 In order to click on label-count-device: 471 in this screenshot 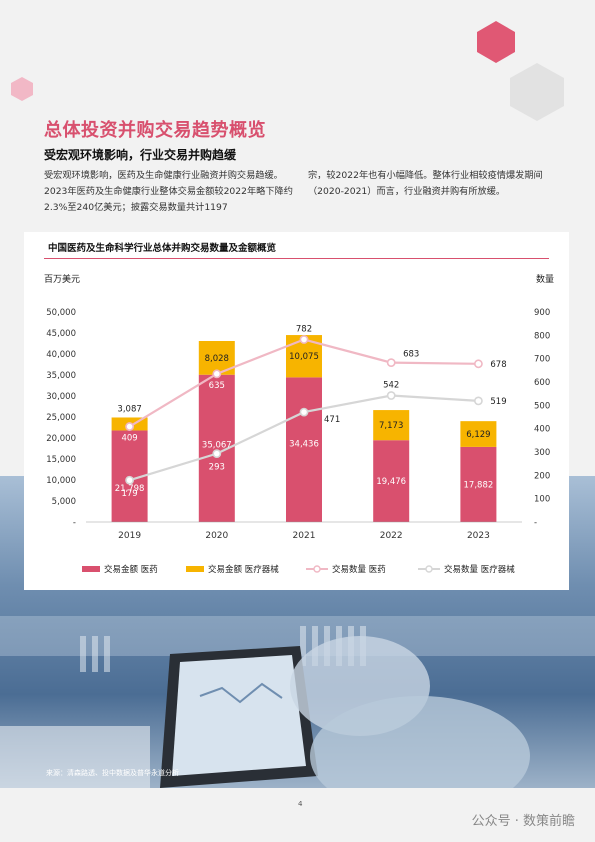, I will do `click(332, 420)`.